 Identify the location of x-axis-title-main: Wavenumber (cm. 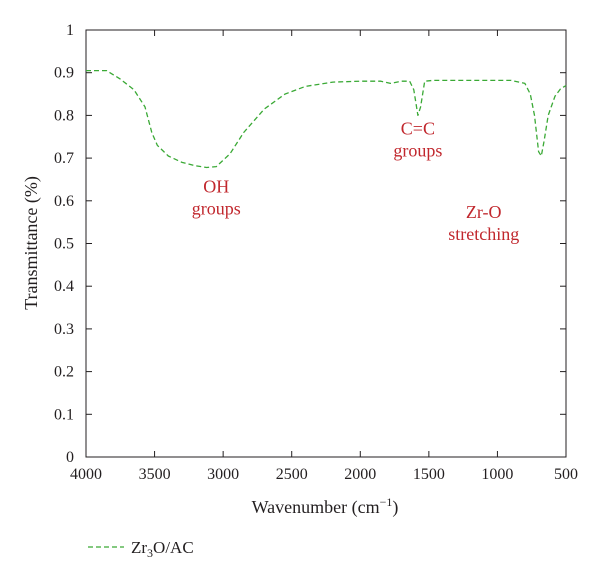
(316, 507).